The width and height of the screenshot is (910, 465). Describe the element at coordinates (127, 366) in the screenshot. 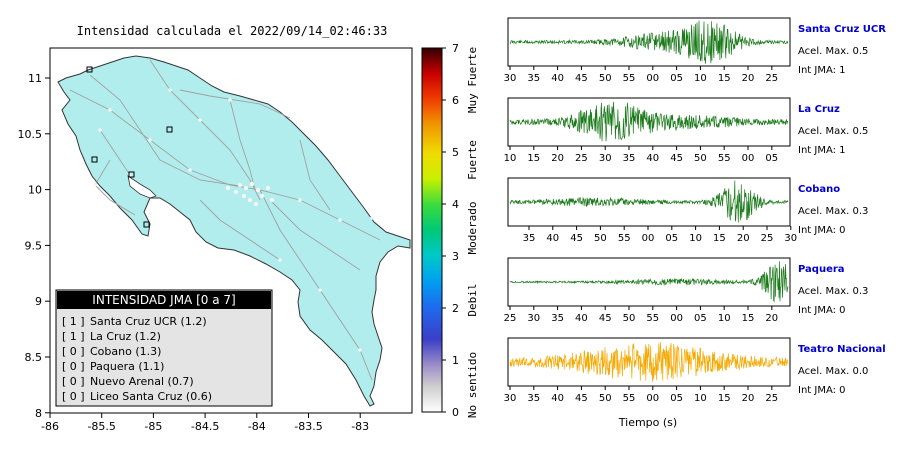

I see `legend-item-name: Paquera (1.1)` at that location.